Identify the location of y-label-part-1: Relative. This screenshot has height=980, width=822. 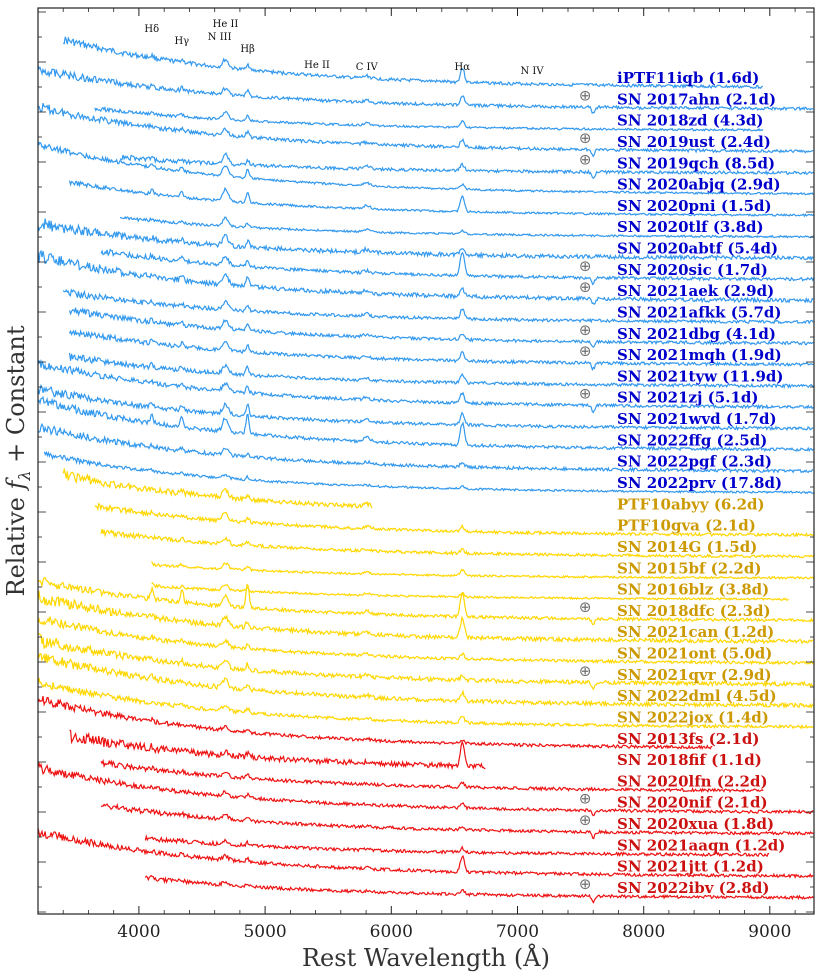
(16, 543).